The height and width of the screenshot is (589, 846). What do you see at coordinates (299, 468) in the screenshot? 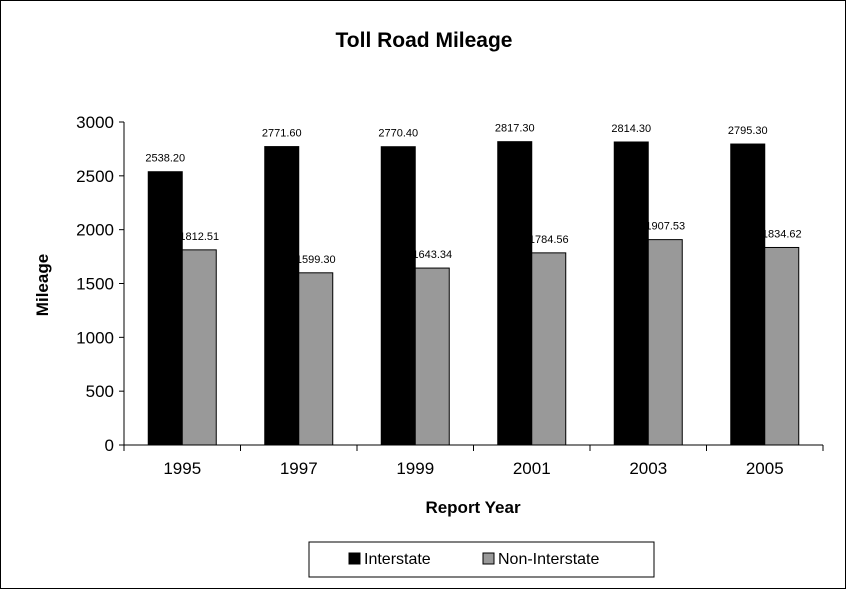
I see `x-tick-label: 1997` at bounding box center [299, 468].